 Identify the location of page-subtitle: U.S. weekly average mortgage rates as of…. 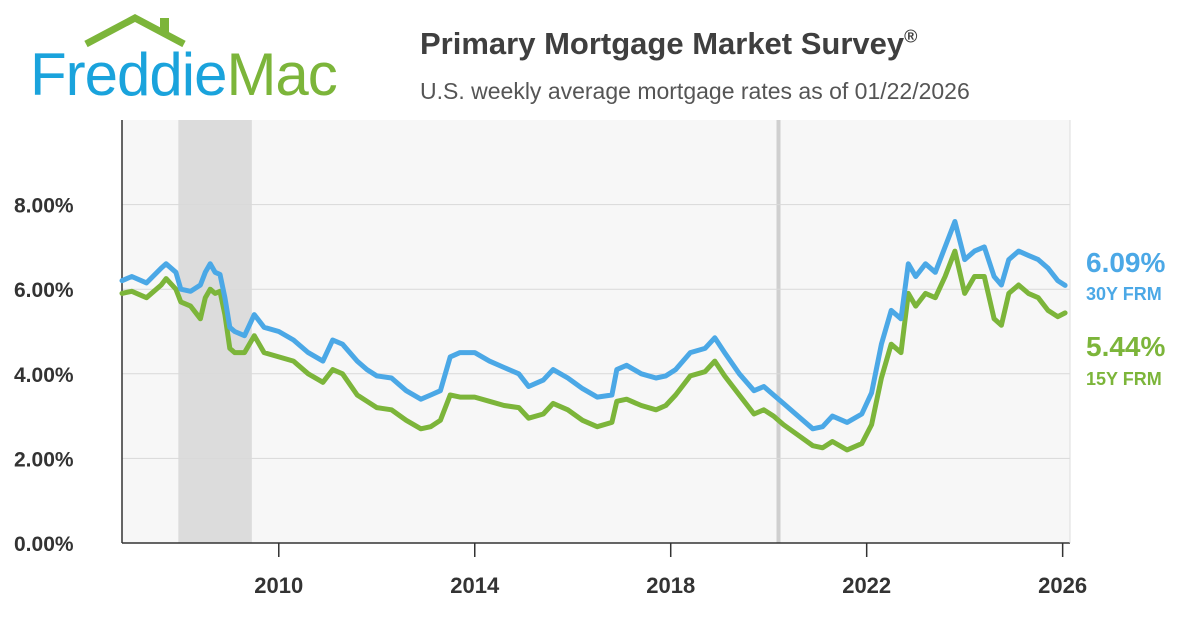
(695, 91).